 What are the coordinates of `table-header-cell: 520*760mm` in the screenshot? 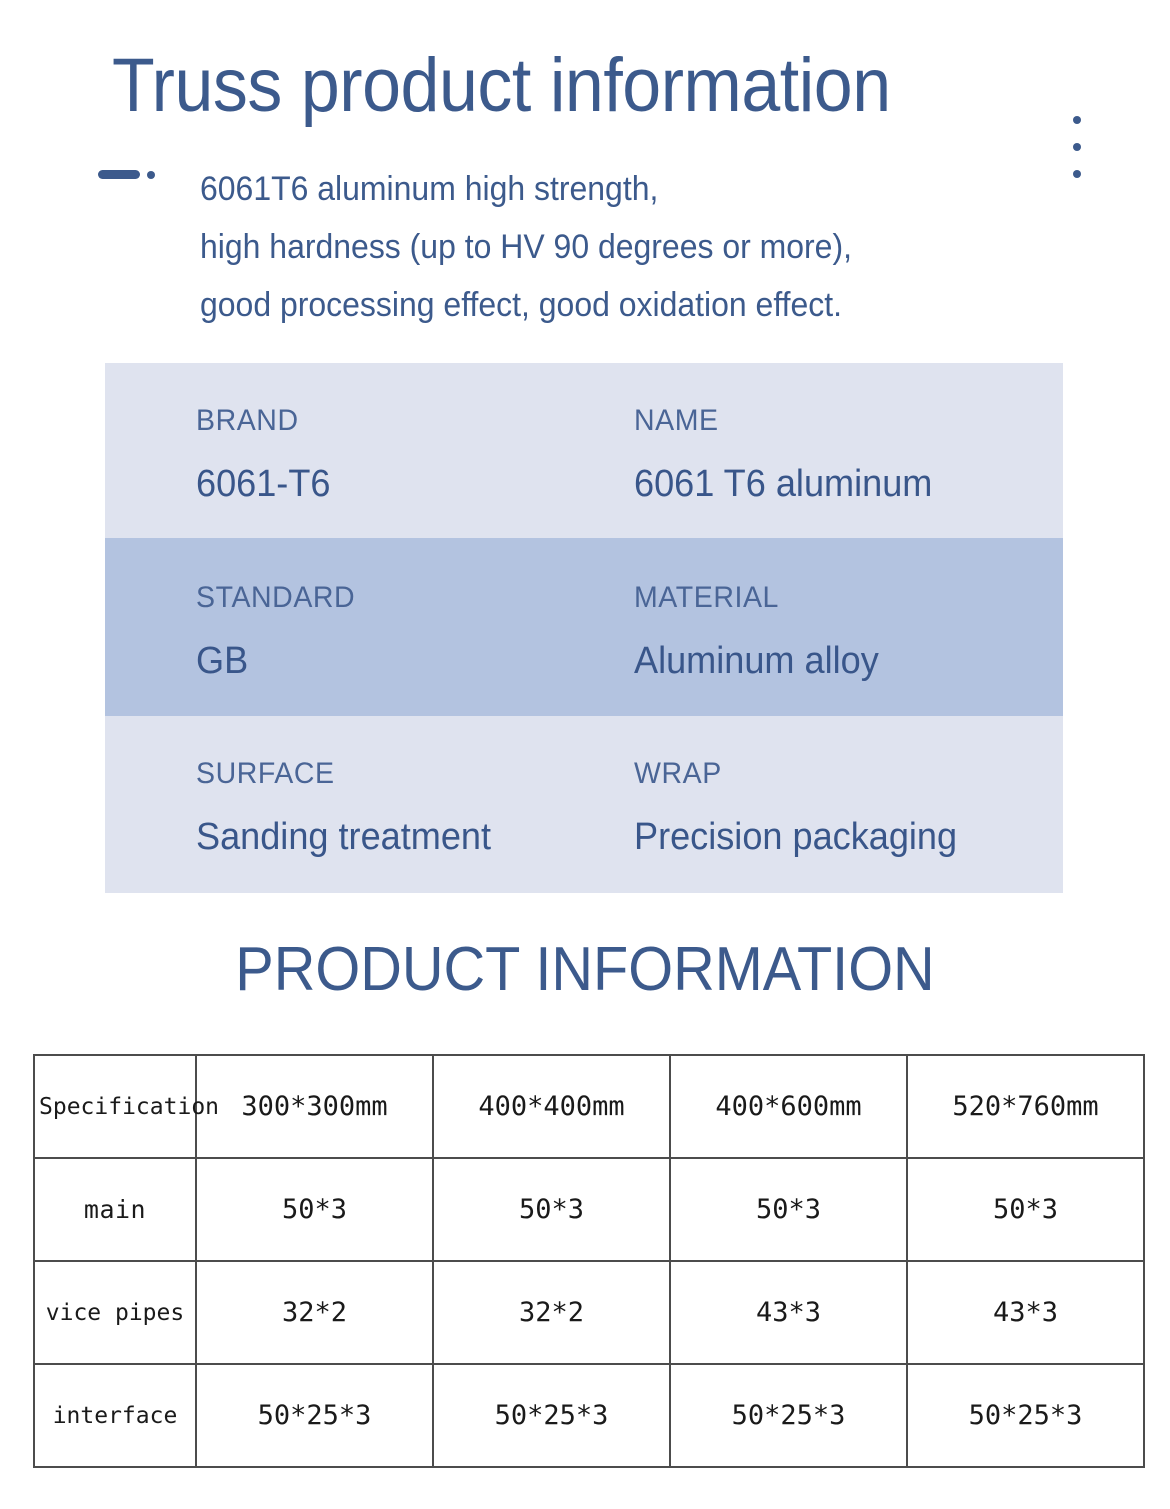 It's located at (1025, 1106).